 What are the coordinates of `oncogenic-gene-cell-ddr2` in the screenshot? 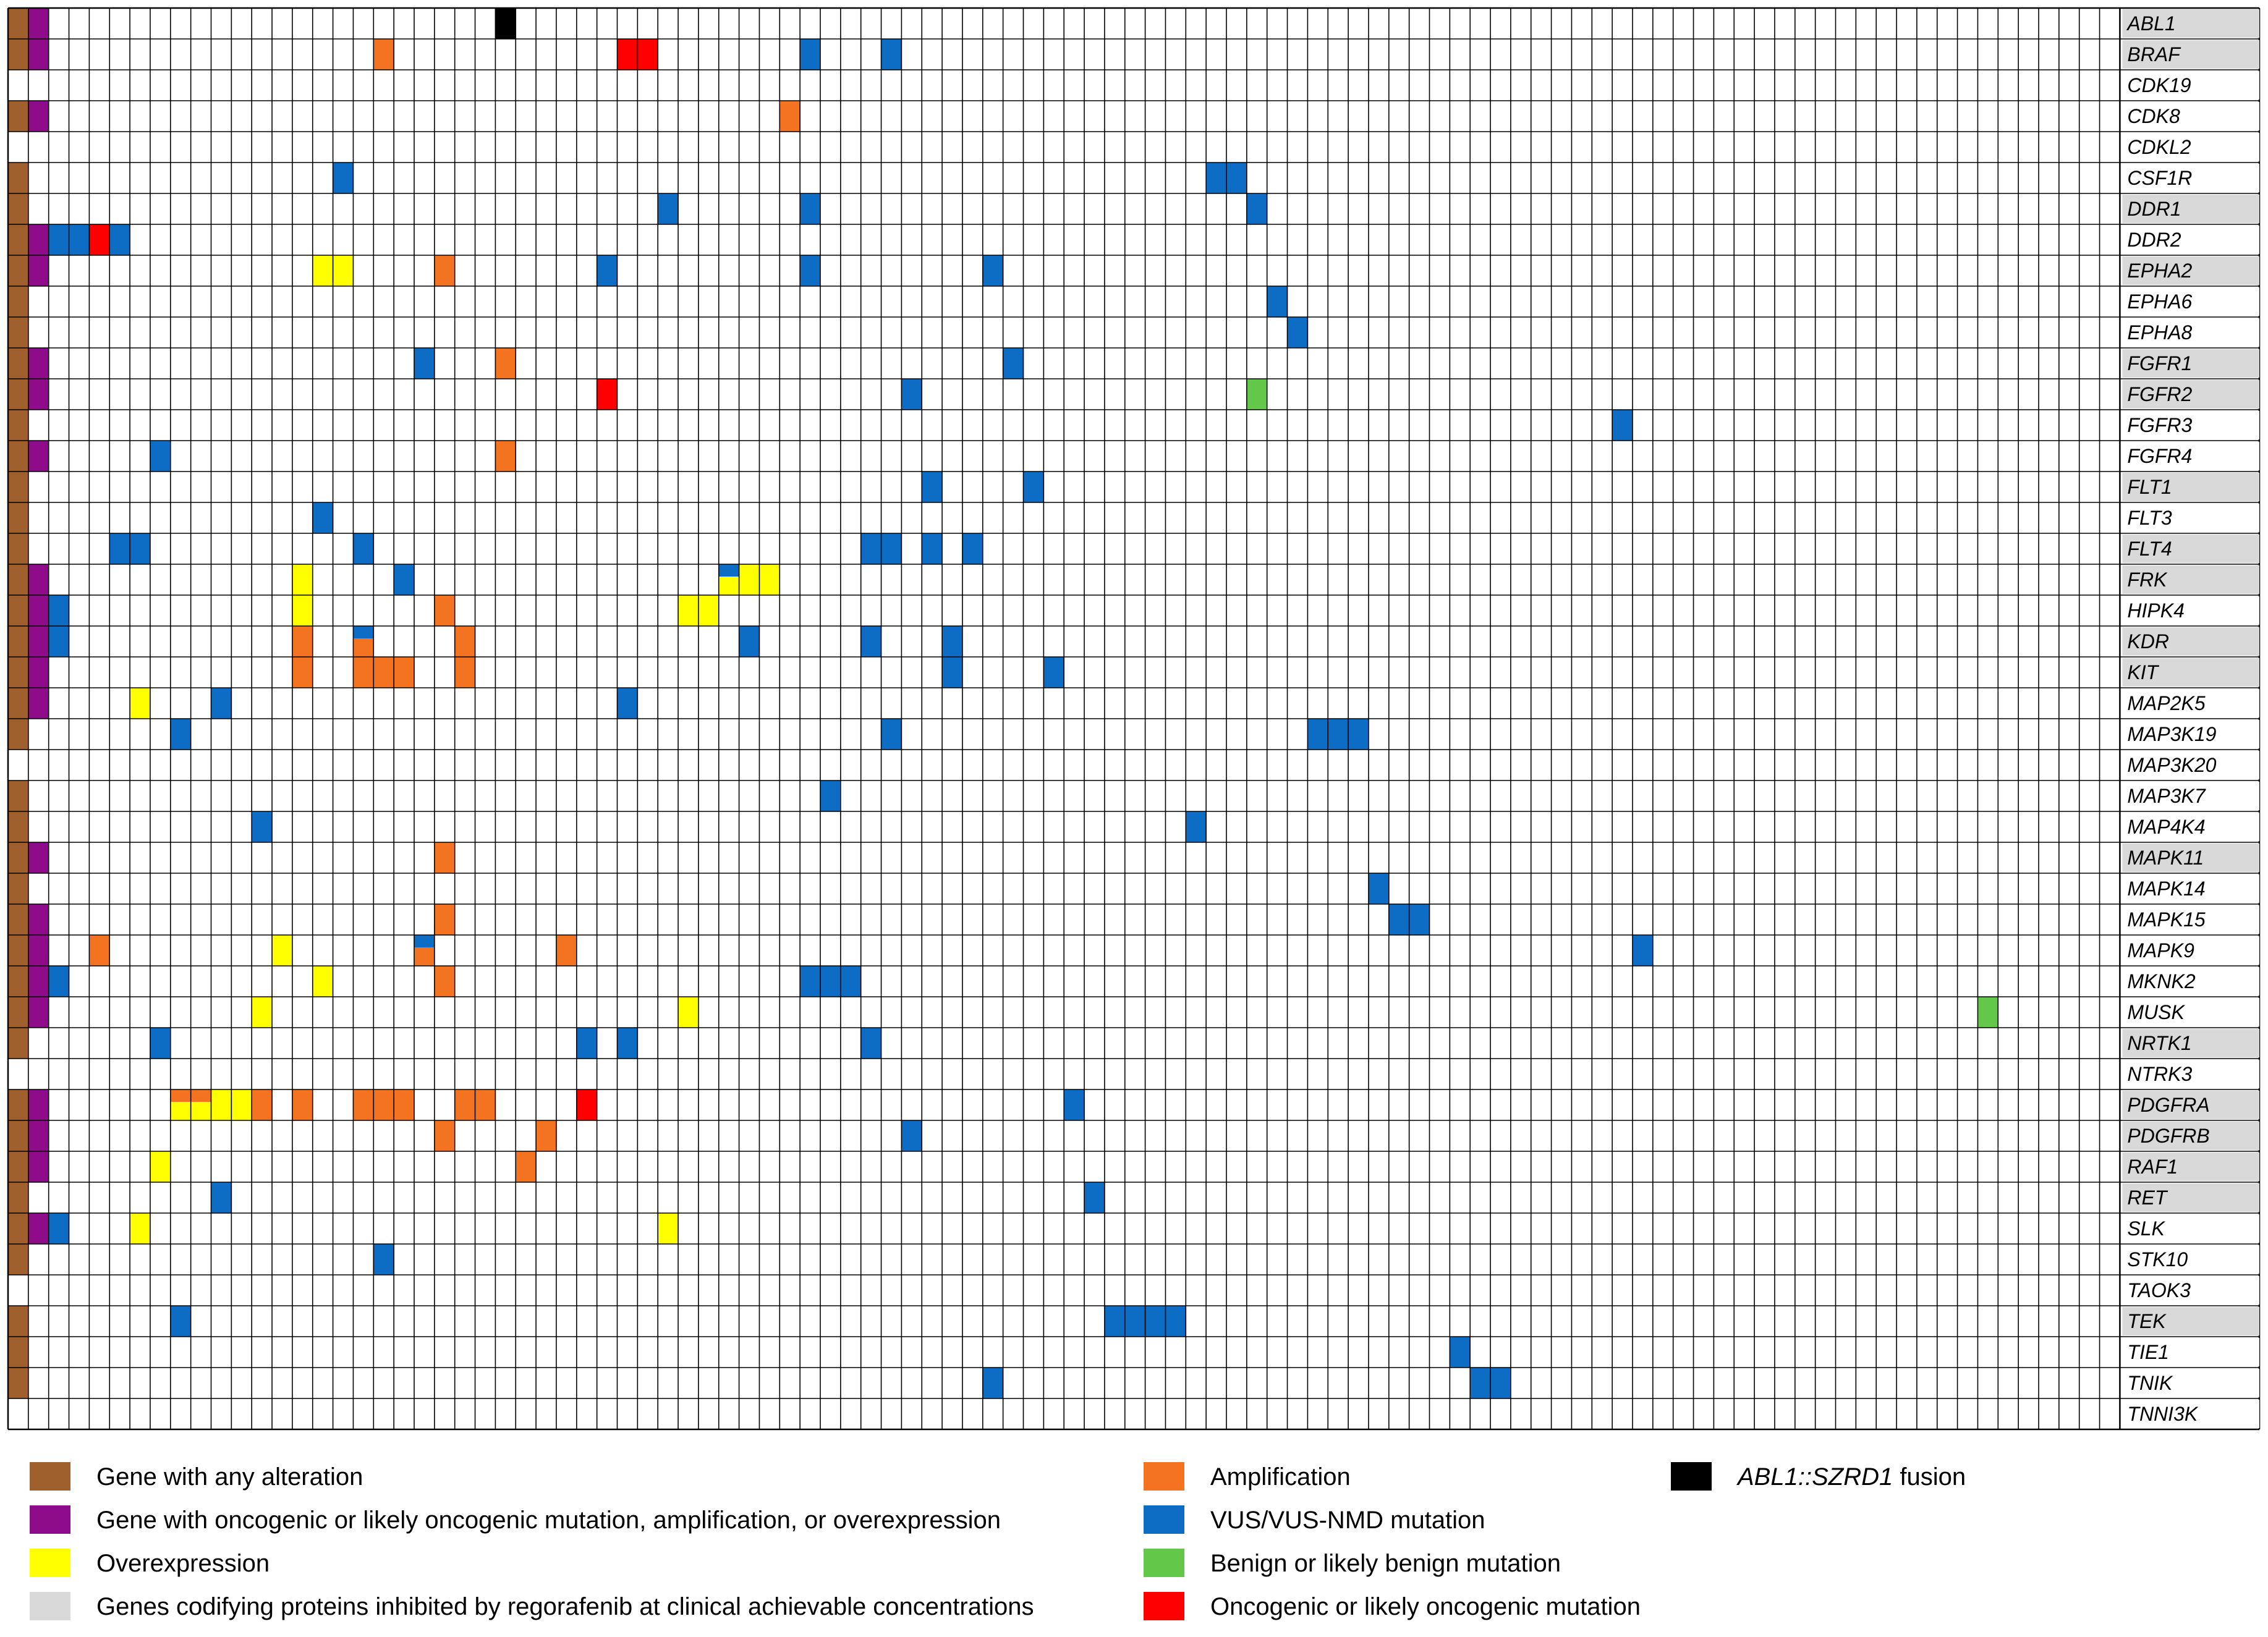 It's located at (38, 239).